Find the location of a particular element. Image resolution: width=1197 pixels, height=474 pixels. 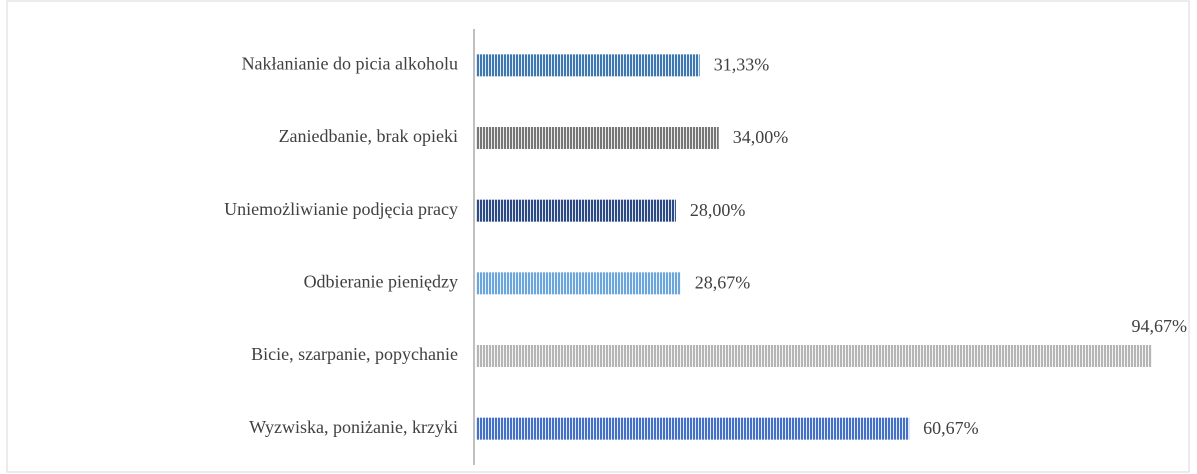

category-label: Uniemożliwianie podjęcia pracy is located at coordinates (341, 209).